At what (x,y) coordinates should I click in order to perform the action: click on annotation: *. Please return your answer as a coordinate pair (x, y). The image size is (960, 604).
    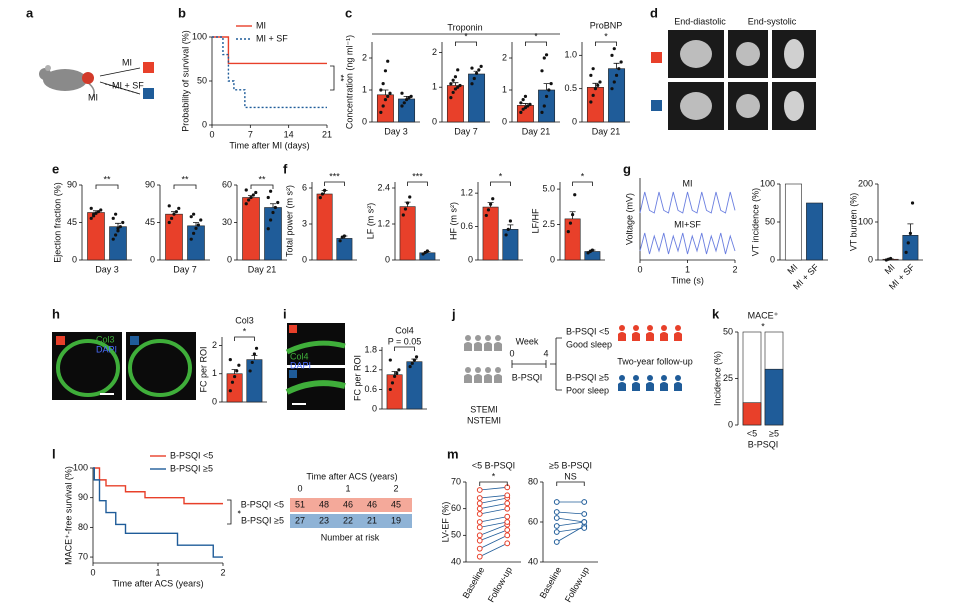
    Looking at the image, I should click on (238, 512).